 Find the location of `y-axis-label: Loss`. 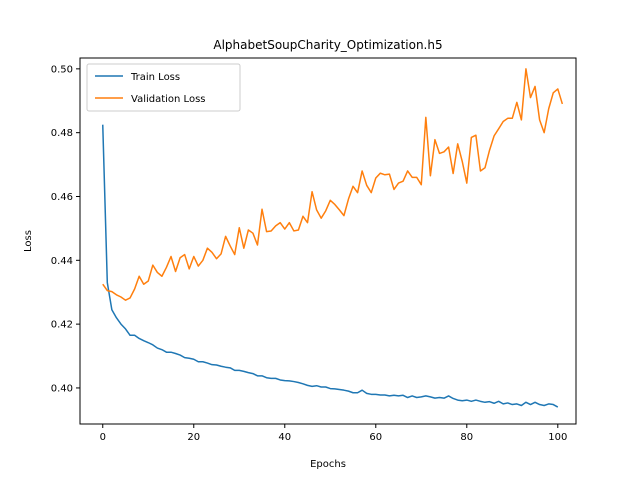

y-axis-label: Loss is located at coordinates (28, 241).